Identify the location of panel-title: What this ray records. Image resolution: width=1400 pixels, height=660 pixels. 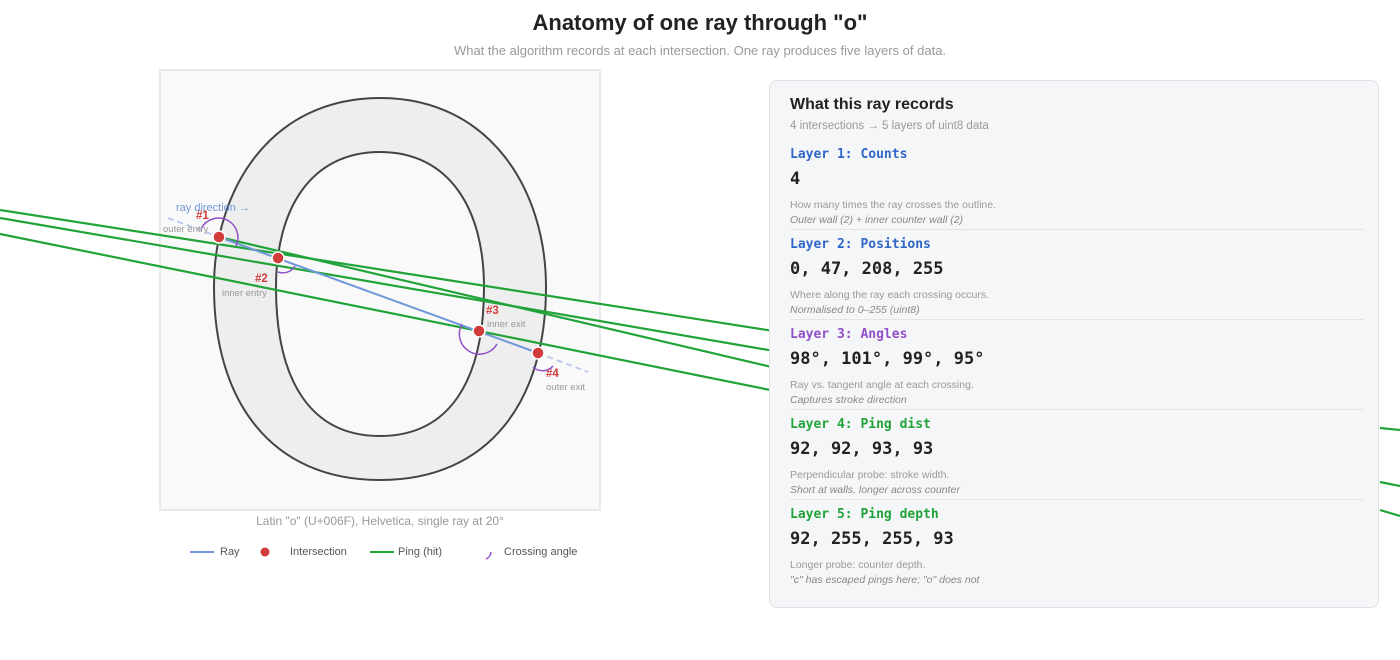
(872, 104).